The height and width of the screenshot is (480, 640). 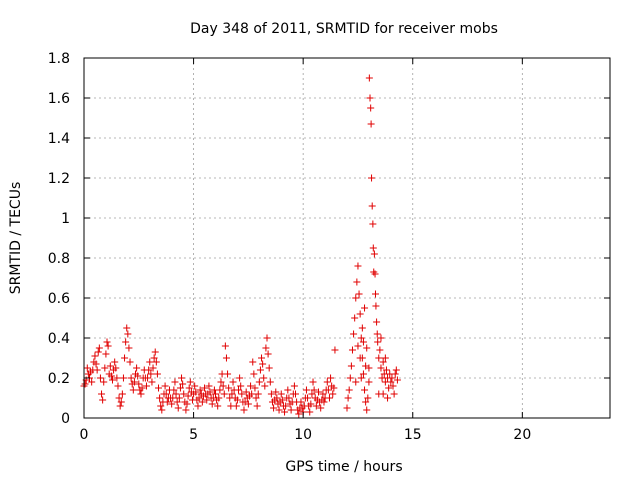 What do you see at coordinates (59, 179) in the screenshot?
I see `y-tick-label: 1.2` at bounding box center [59, 179].